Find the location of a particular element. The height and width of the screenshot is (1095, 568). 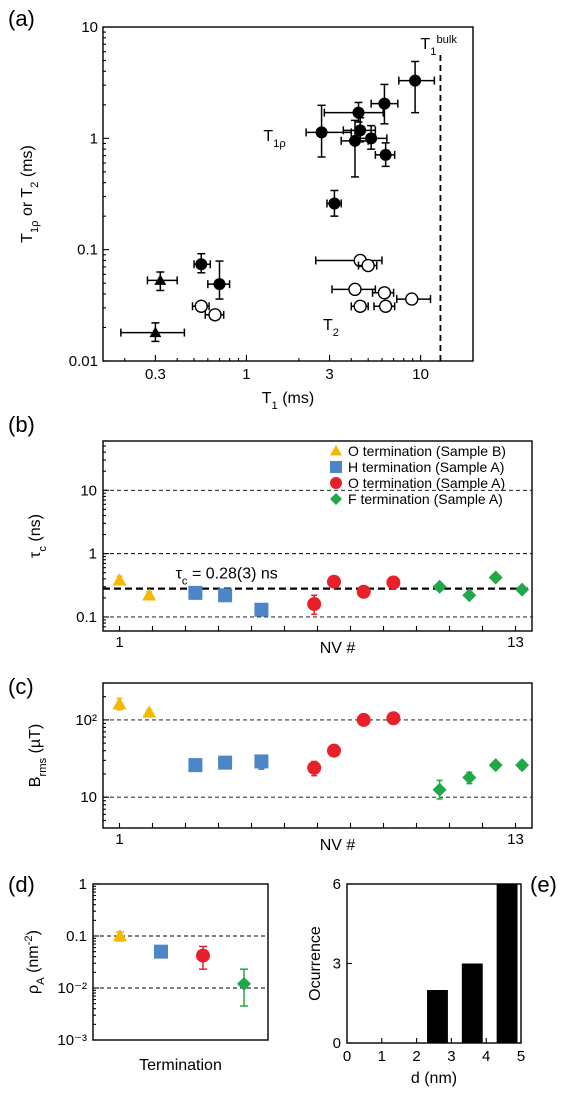

x-tick-label: 0.3 is located at coordinates (155, 374).